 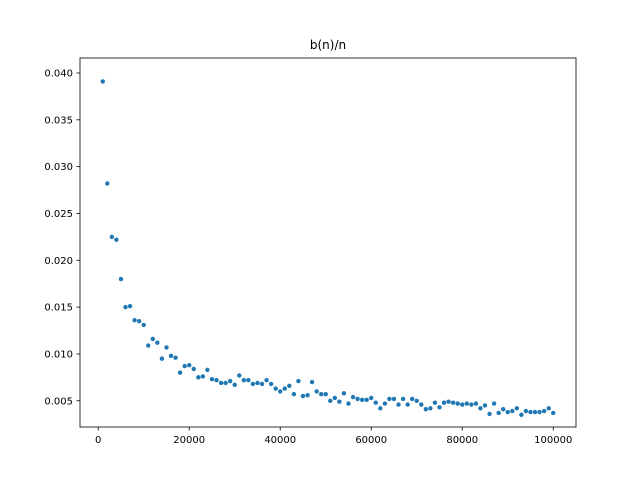 I want to click on y-tick-label: 0.010, so click(x=58, y=354).